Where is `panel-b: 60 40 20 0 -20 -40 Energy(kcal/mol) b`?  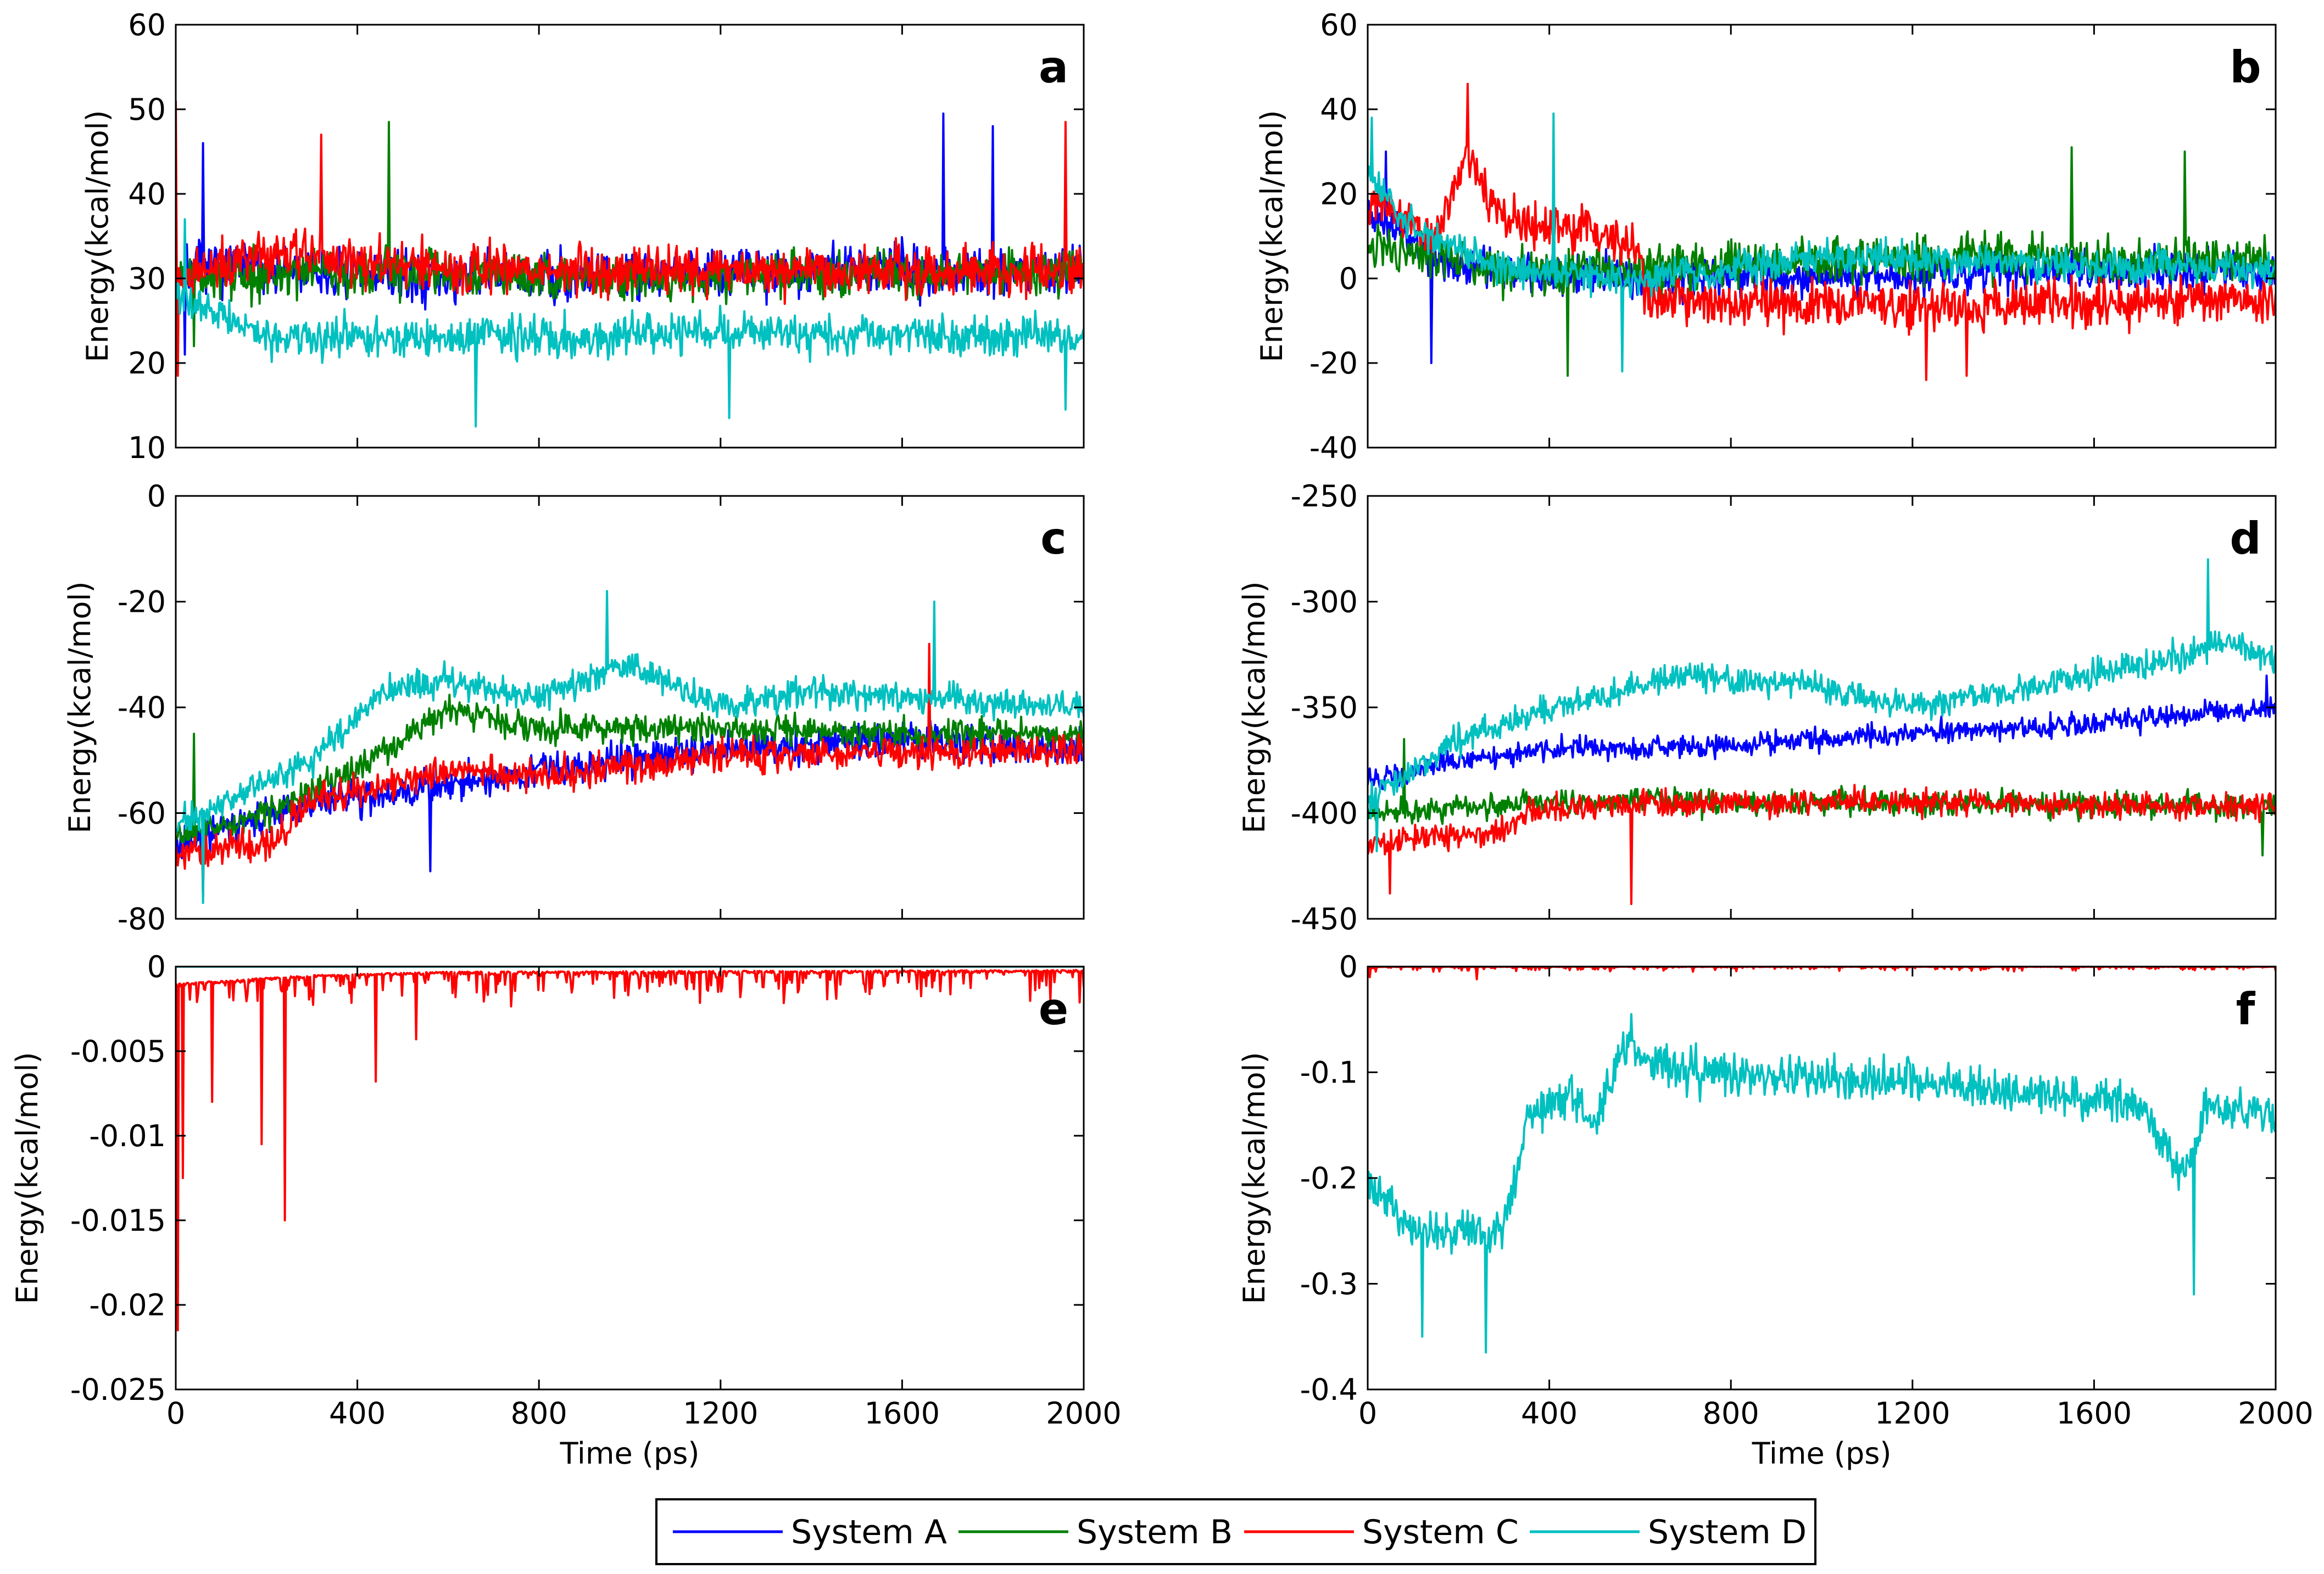 panel-b: 60 40 20 0 -20 -40 Energy(kcal/mol) b is located at coordinates (1766, 236).